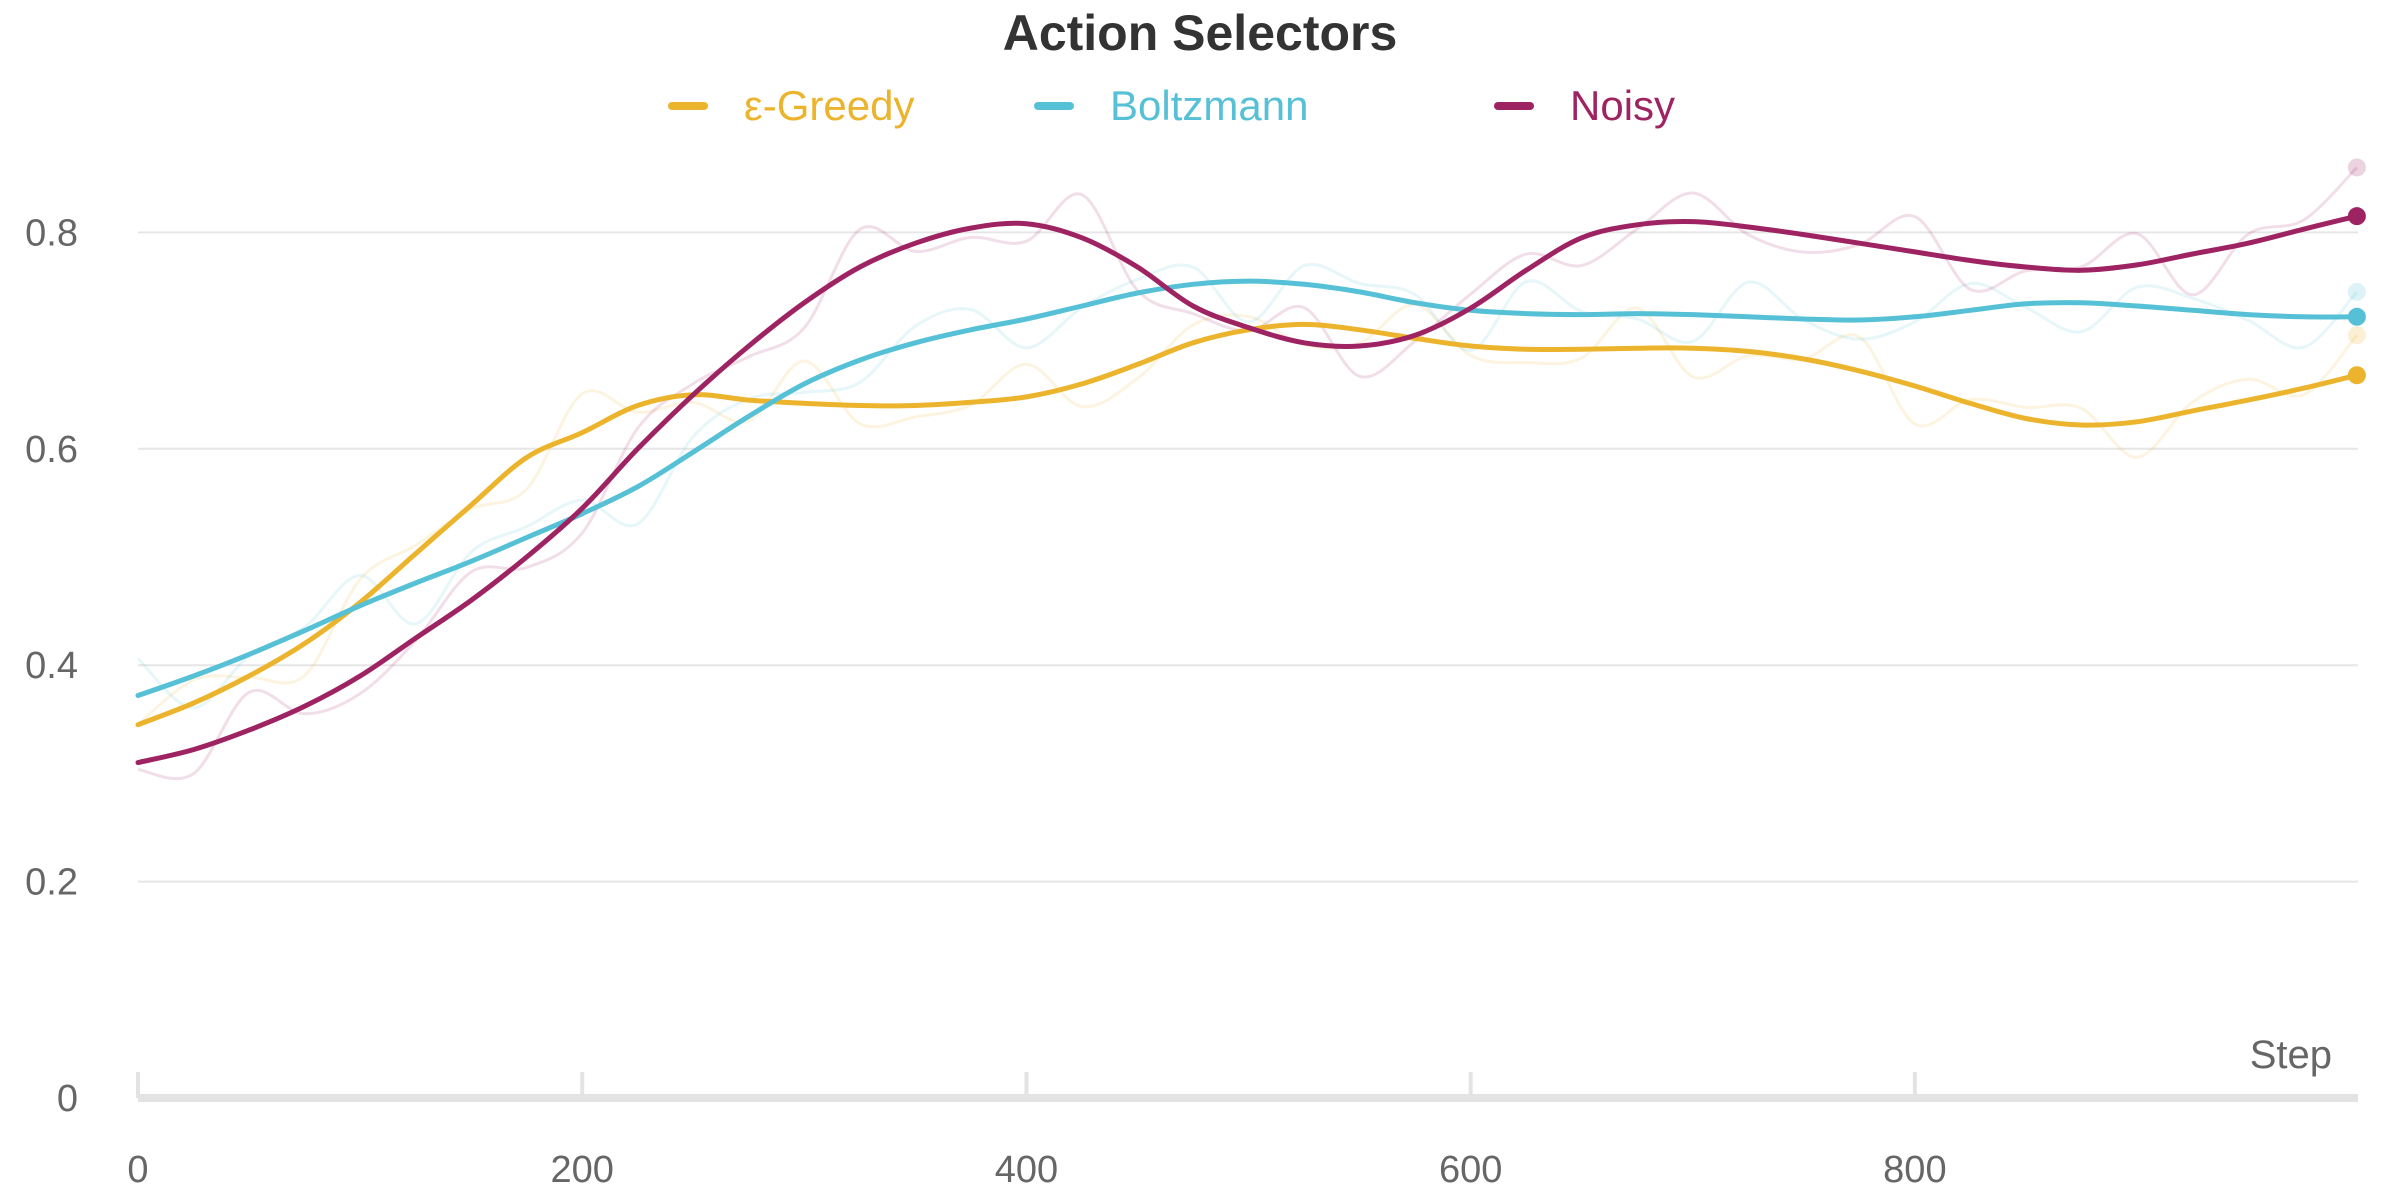 The height and width of the screenshot is (1200, 2400). Describe the element at coordinates (1247, 1087) in the screenshot. I see `x-axis` at that location.